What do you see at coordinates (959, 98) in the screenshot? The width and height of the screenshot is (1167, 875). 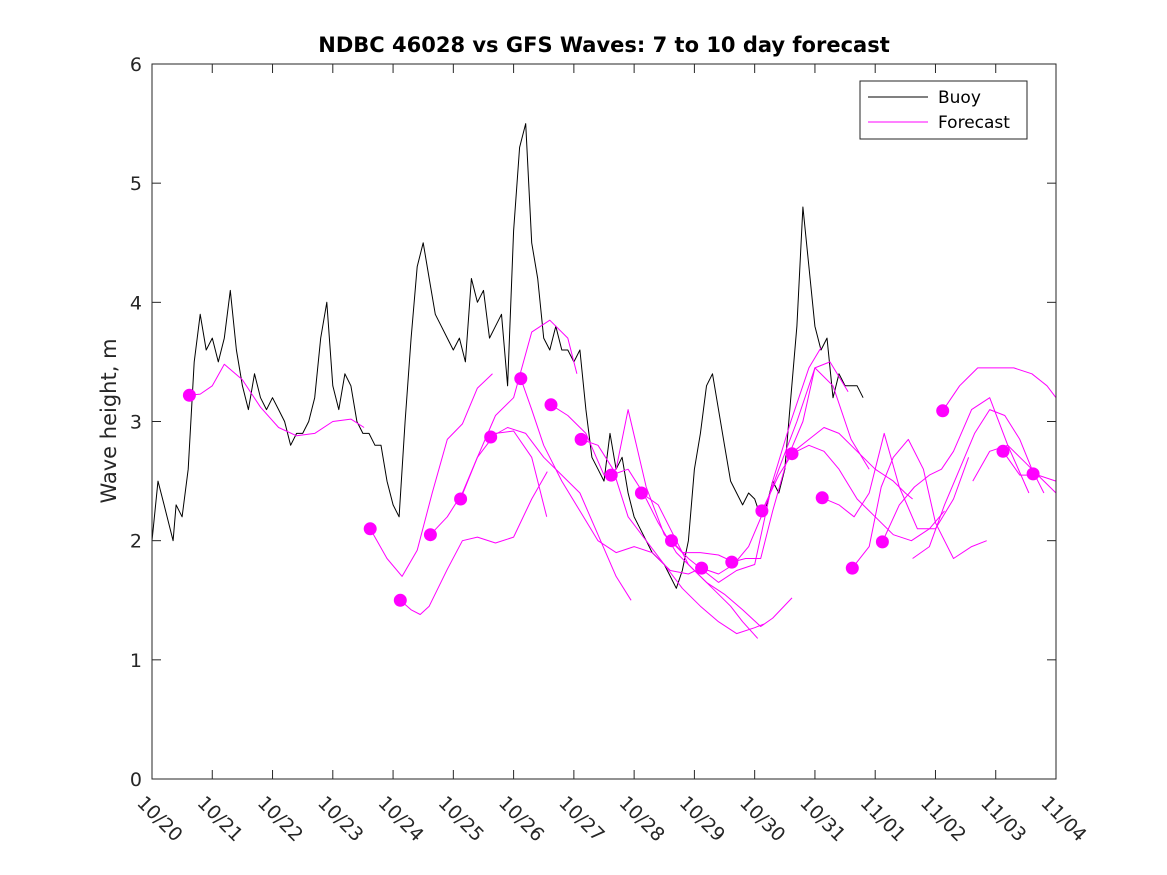 I see `legend-buoy-label: Buoy` at bounding box center [959, 98].